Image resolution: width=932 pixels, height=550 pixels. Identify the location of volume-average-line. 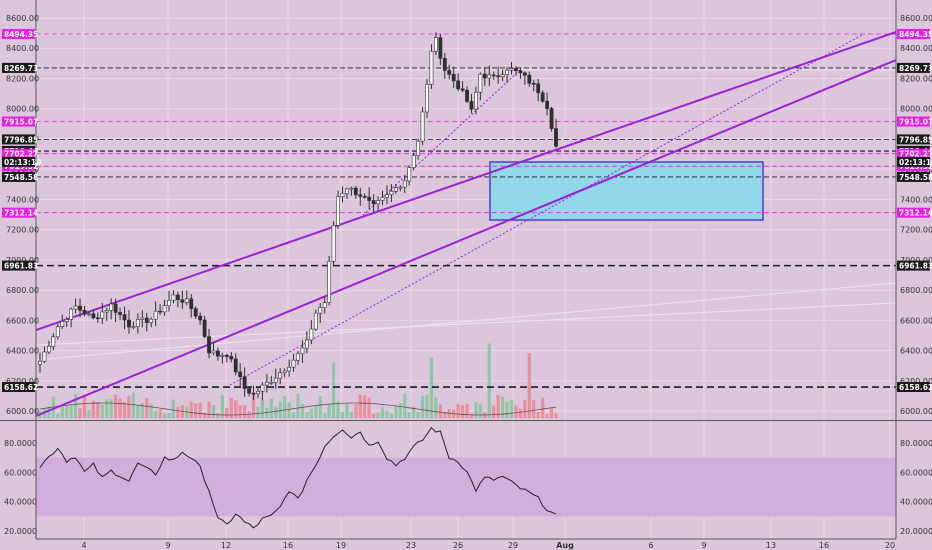
(298, 409).